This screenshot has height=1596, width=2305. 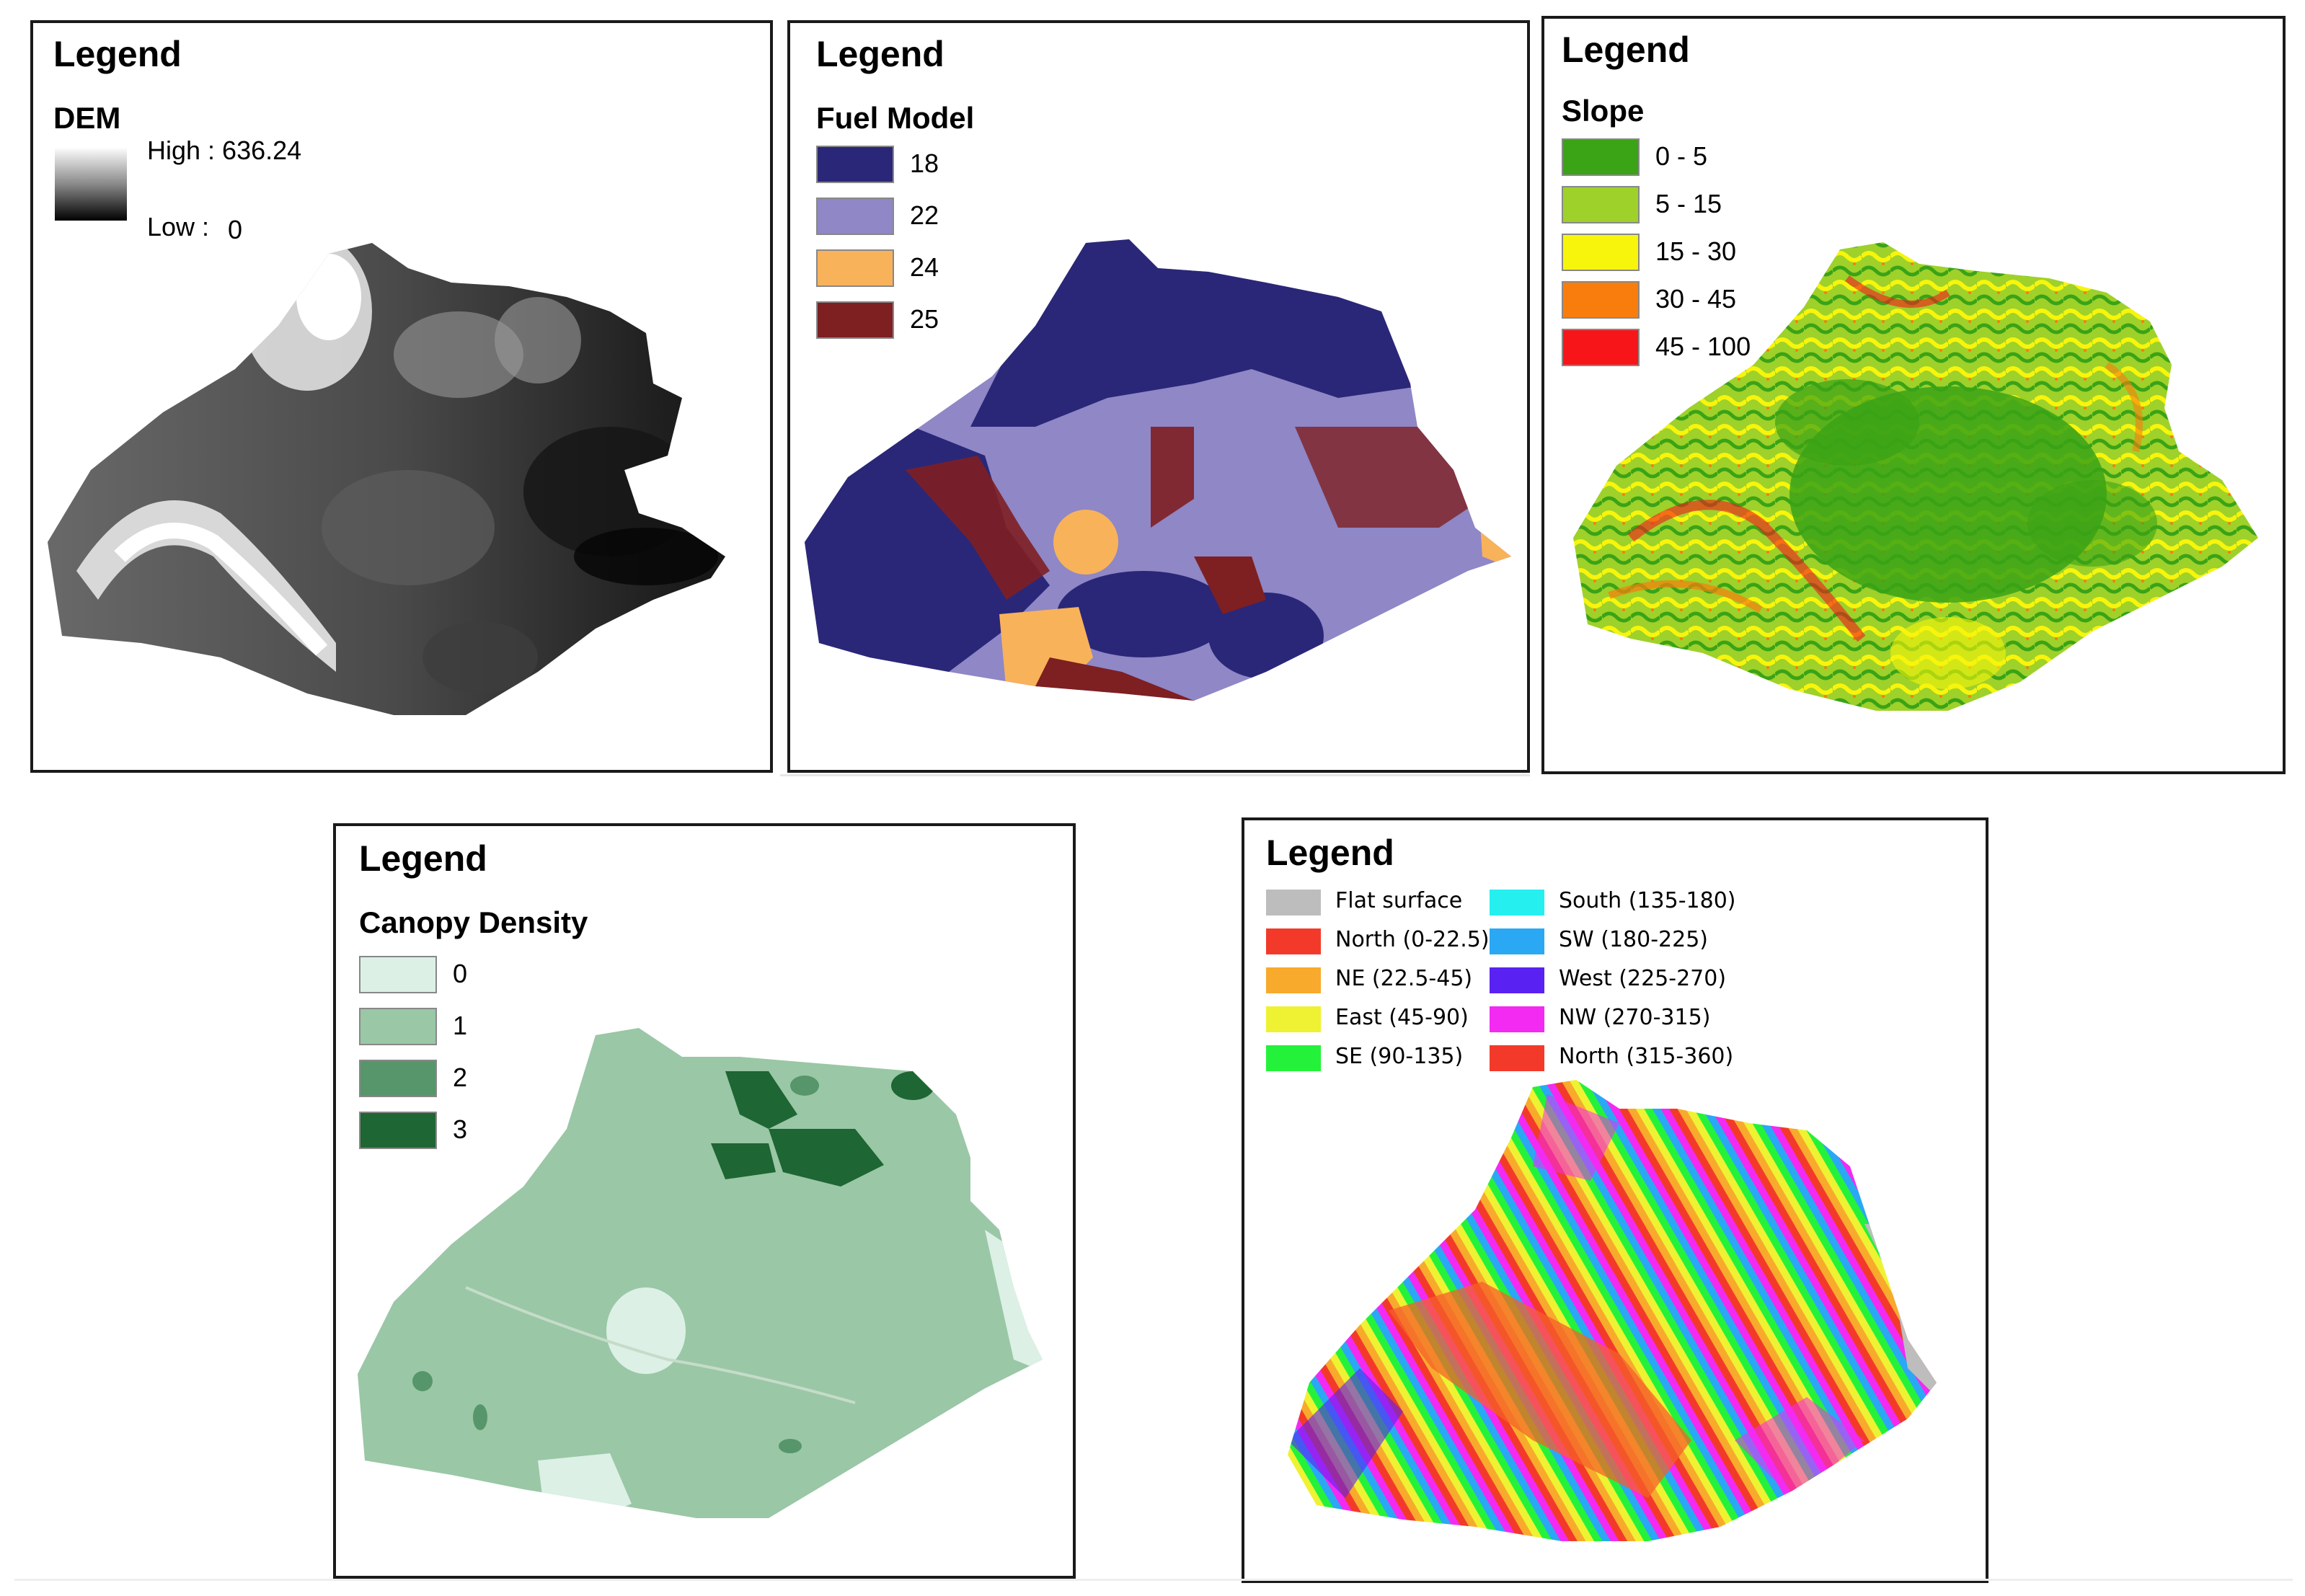 I want to click on legend-label: 25, so click(x=925, y=319).